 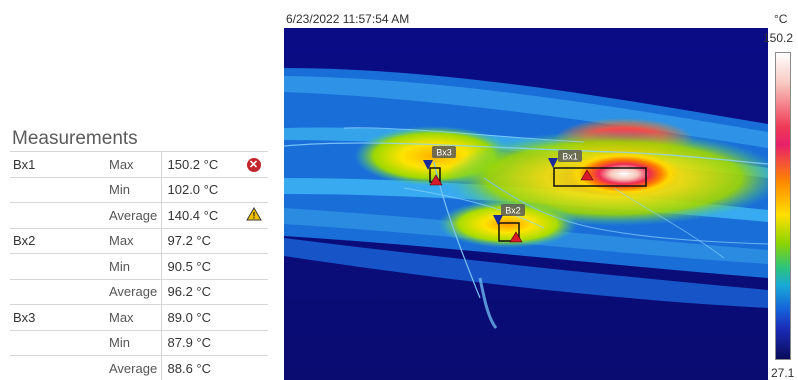 I want to click on measurement-box-name: Bx1, so click(x=52, y=164).